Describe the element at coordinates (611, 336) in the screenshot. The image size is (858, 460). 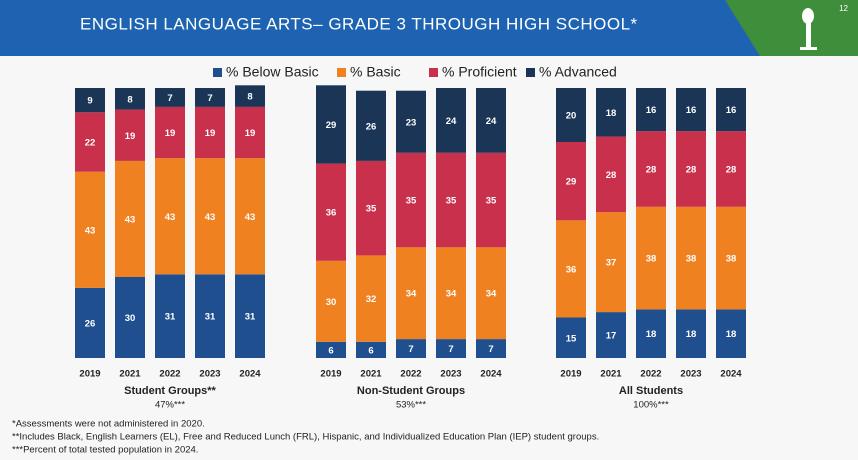
I see `data-label: 17` at that location.